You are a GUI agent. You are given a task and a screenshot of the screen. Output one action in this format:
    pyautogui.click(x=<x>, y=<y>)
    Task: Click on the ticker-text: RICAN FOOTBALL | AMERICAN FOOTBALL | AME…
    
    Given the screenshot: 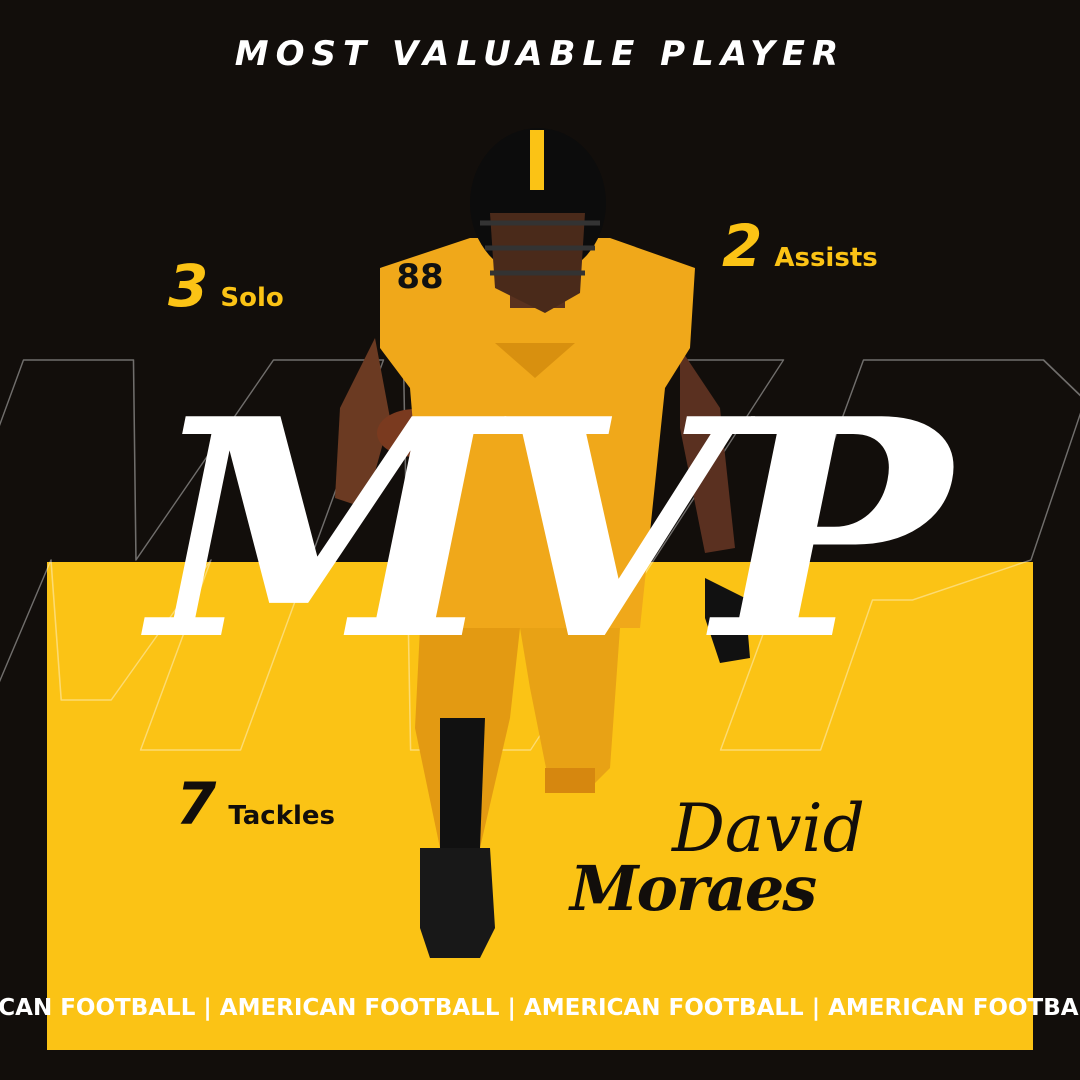 What is the action you would take?
    pyautogui.click(x=540, y=1008)
    